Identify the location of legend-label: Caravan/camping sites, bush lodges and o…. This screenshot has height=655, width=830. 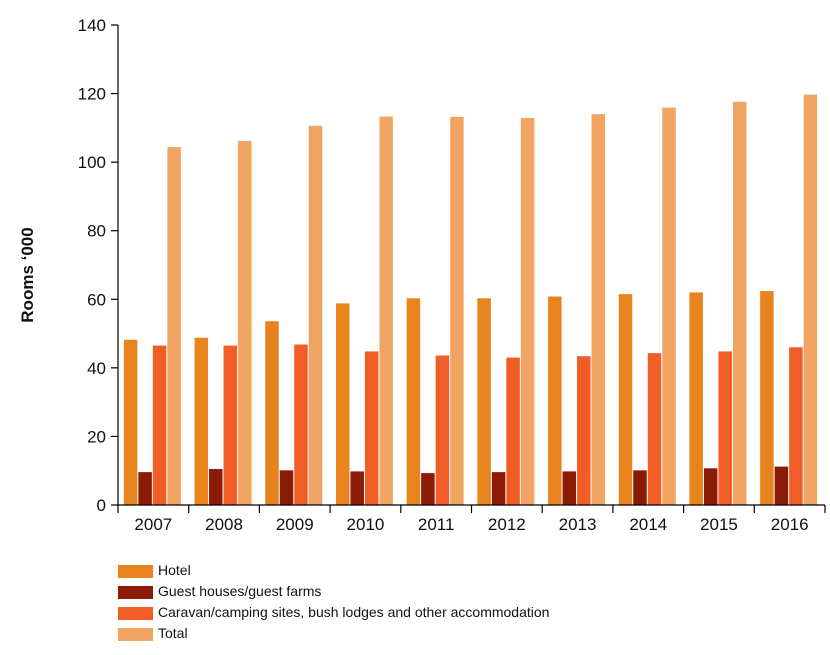
(354, 612).